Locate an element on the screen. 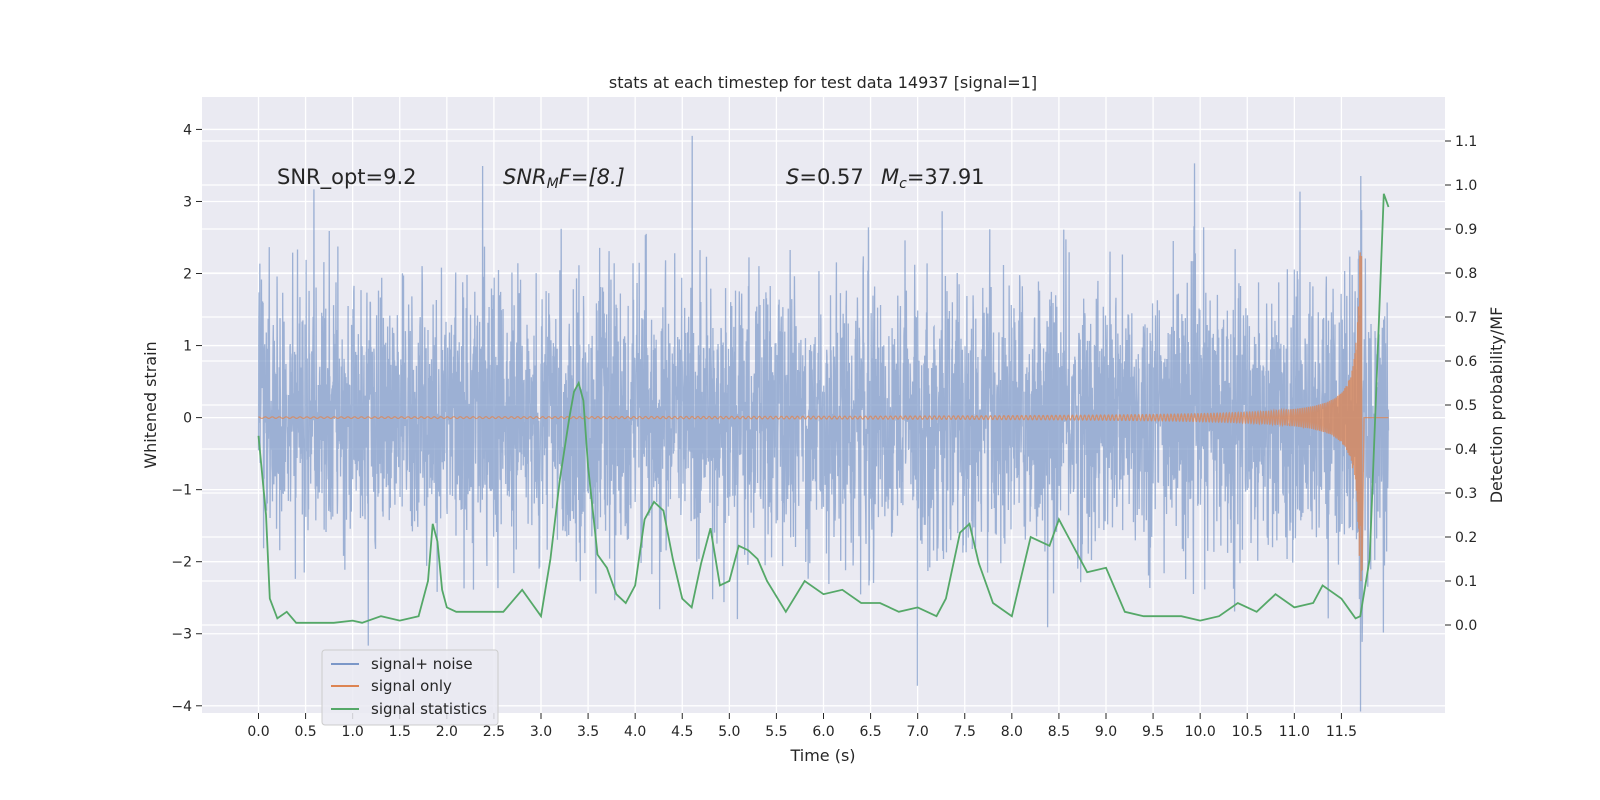 This screenshot has width=1600, height=800. tick-label-x: 5.5 is located at coordinates (776, 732).